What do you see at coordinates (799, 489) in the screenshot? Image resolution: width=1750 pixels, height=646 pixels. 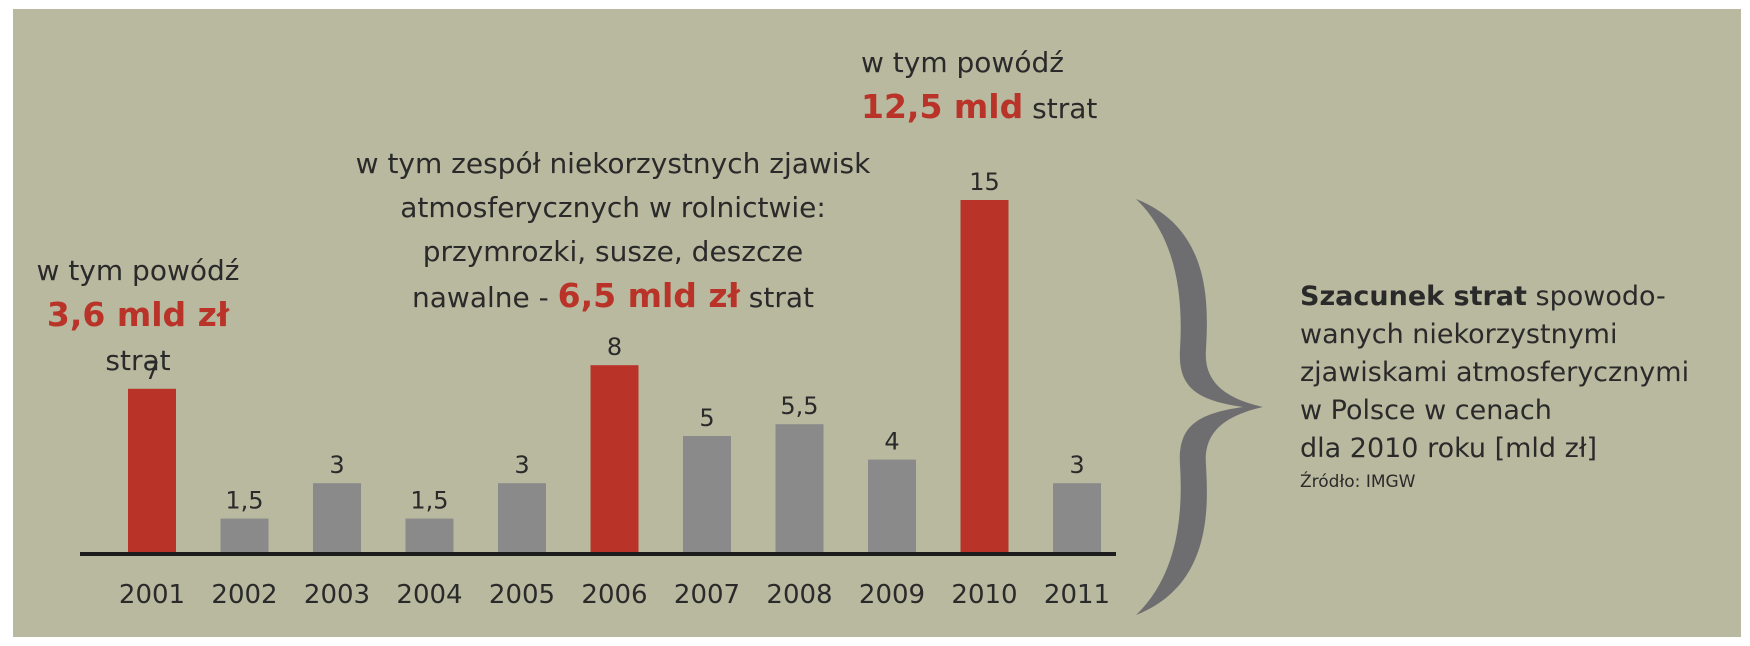 I see `bar-2008` at bounding box center [799, 489].